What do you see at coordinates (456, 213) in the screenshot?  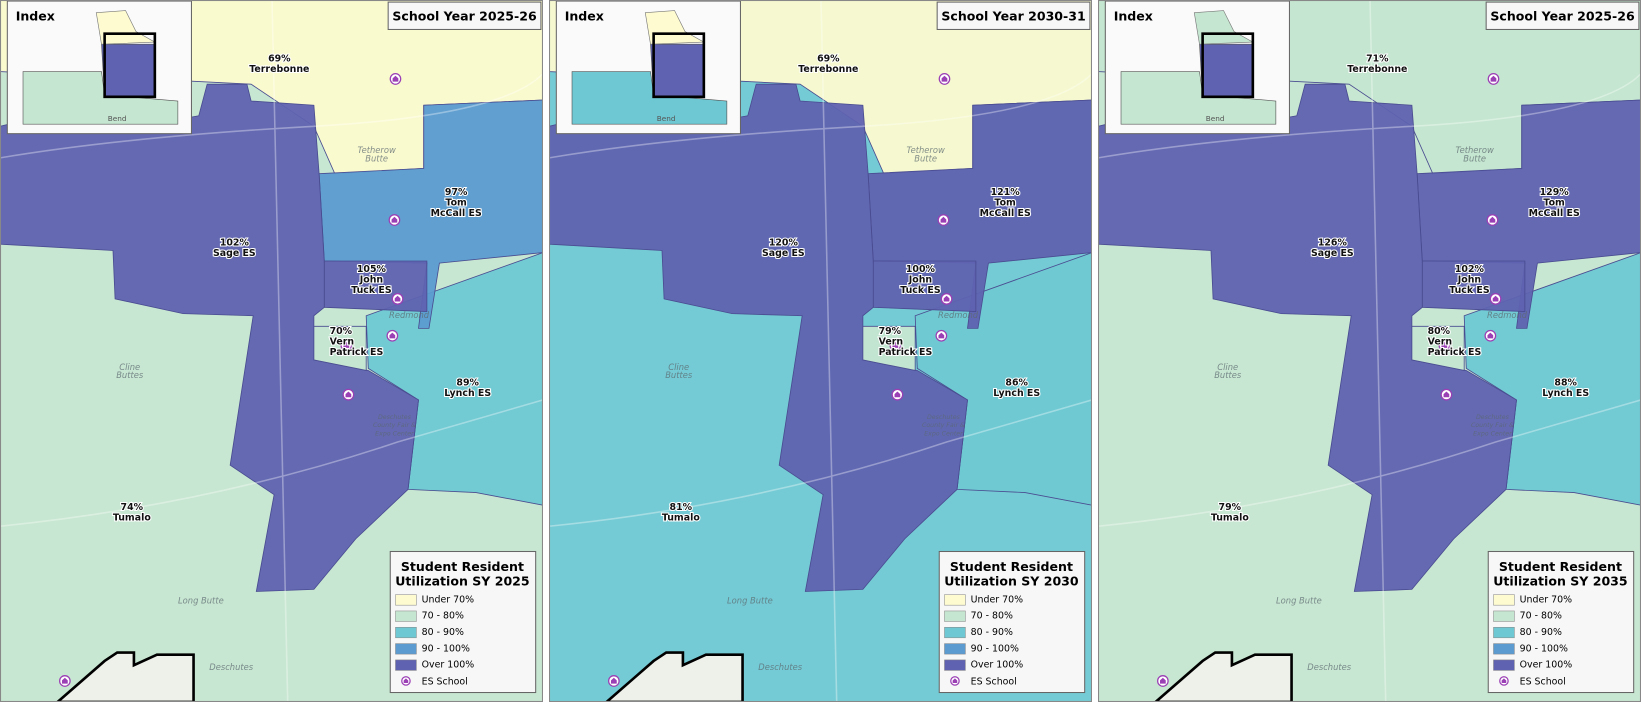 I see `zone-label: McCall ES` at bounding box center [456, 213].